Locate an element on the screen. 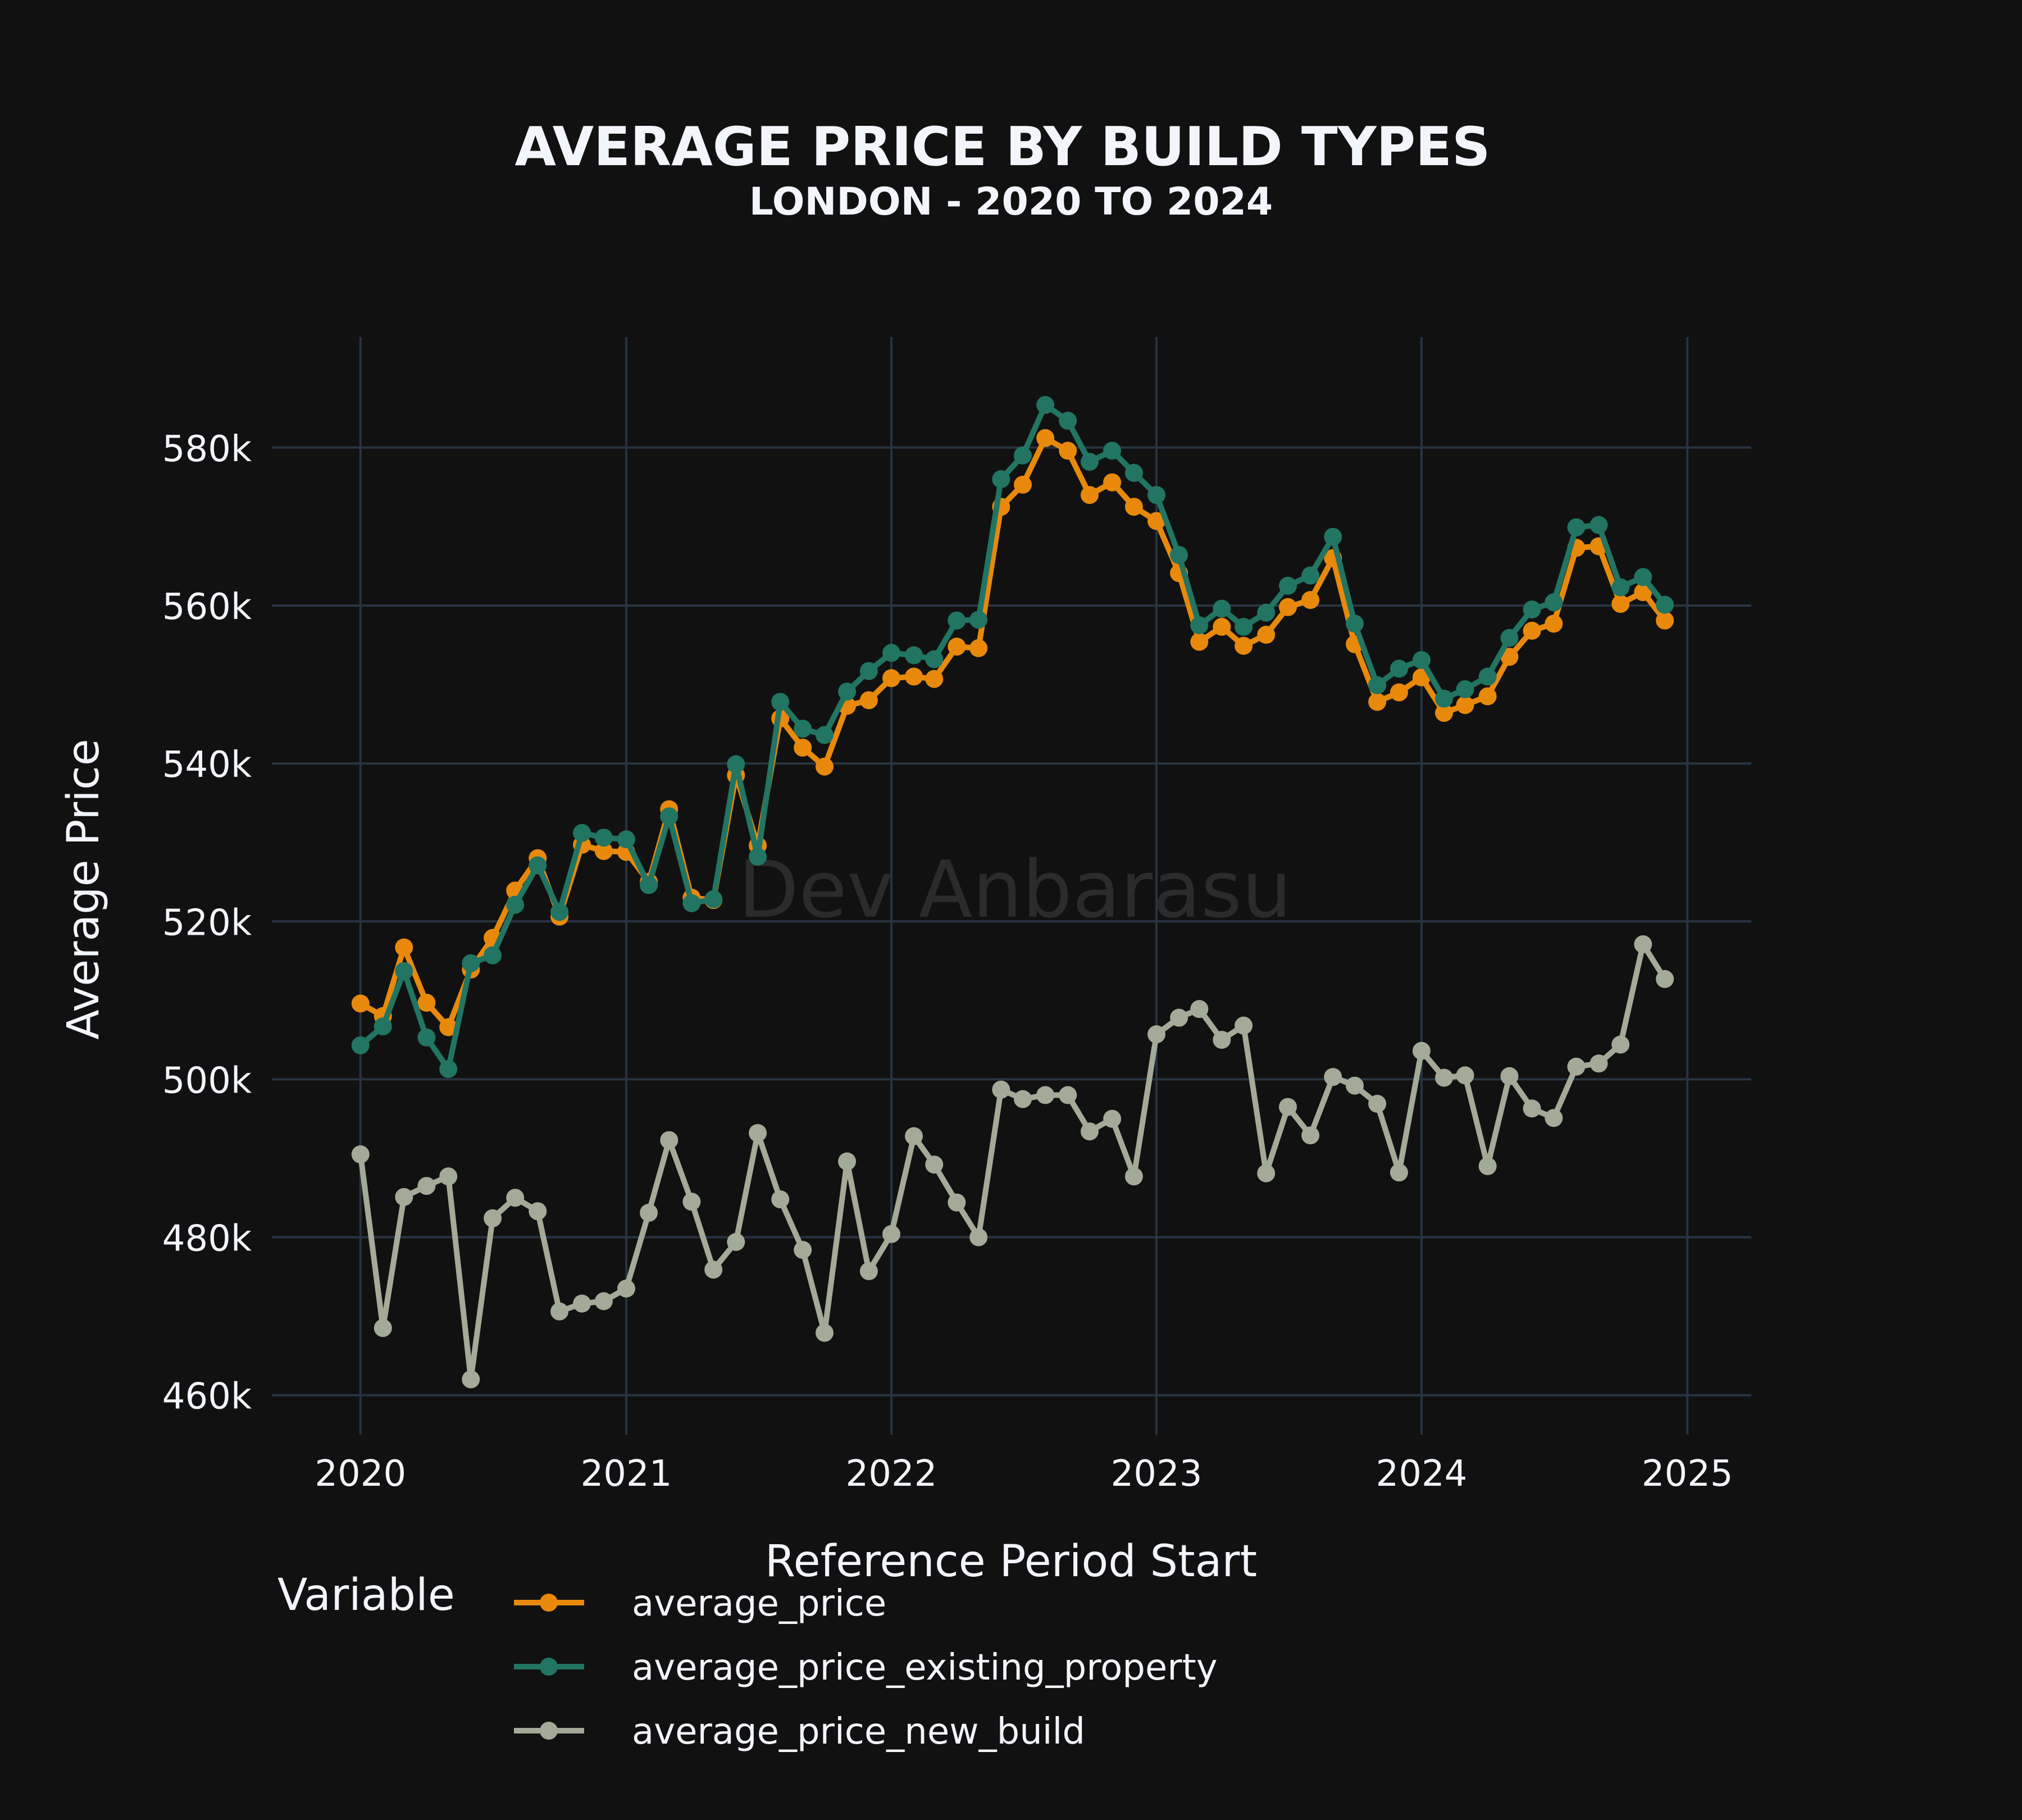 This screenshot has width=2022, height=1820. y-tick-label: 500k is located at coordinates (207, 1081).